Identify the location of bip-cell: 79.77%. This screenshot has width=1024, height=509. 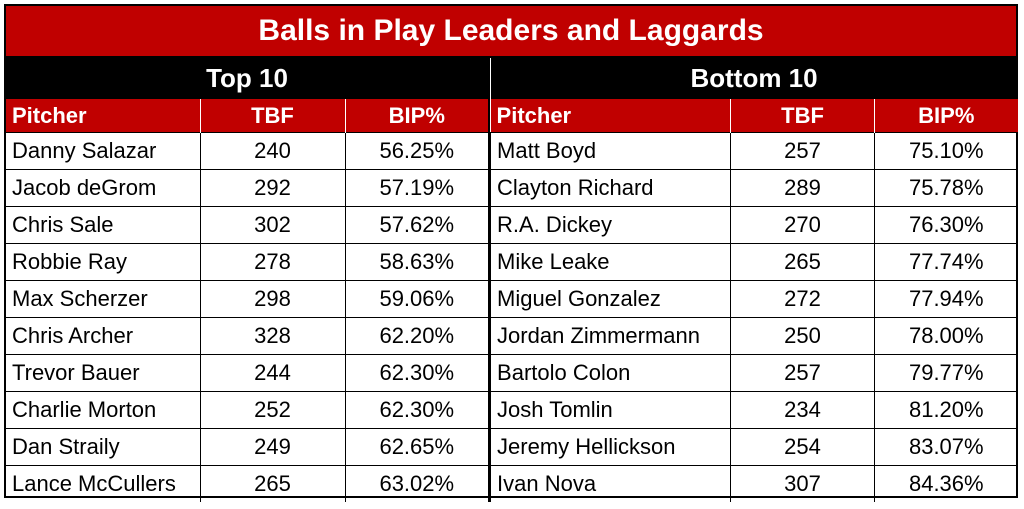
(946, 373).